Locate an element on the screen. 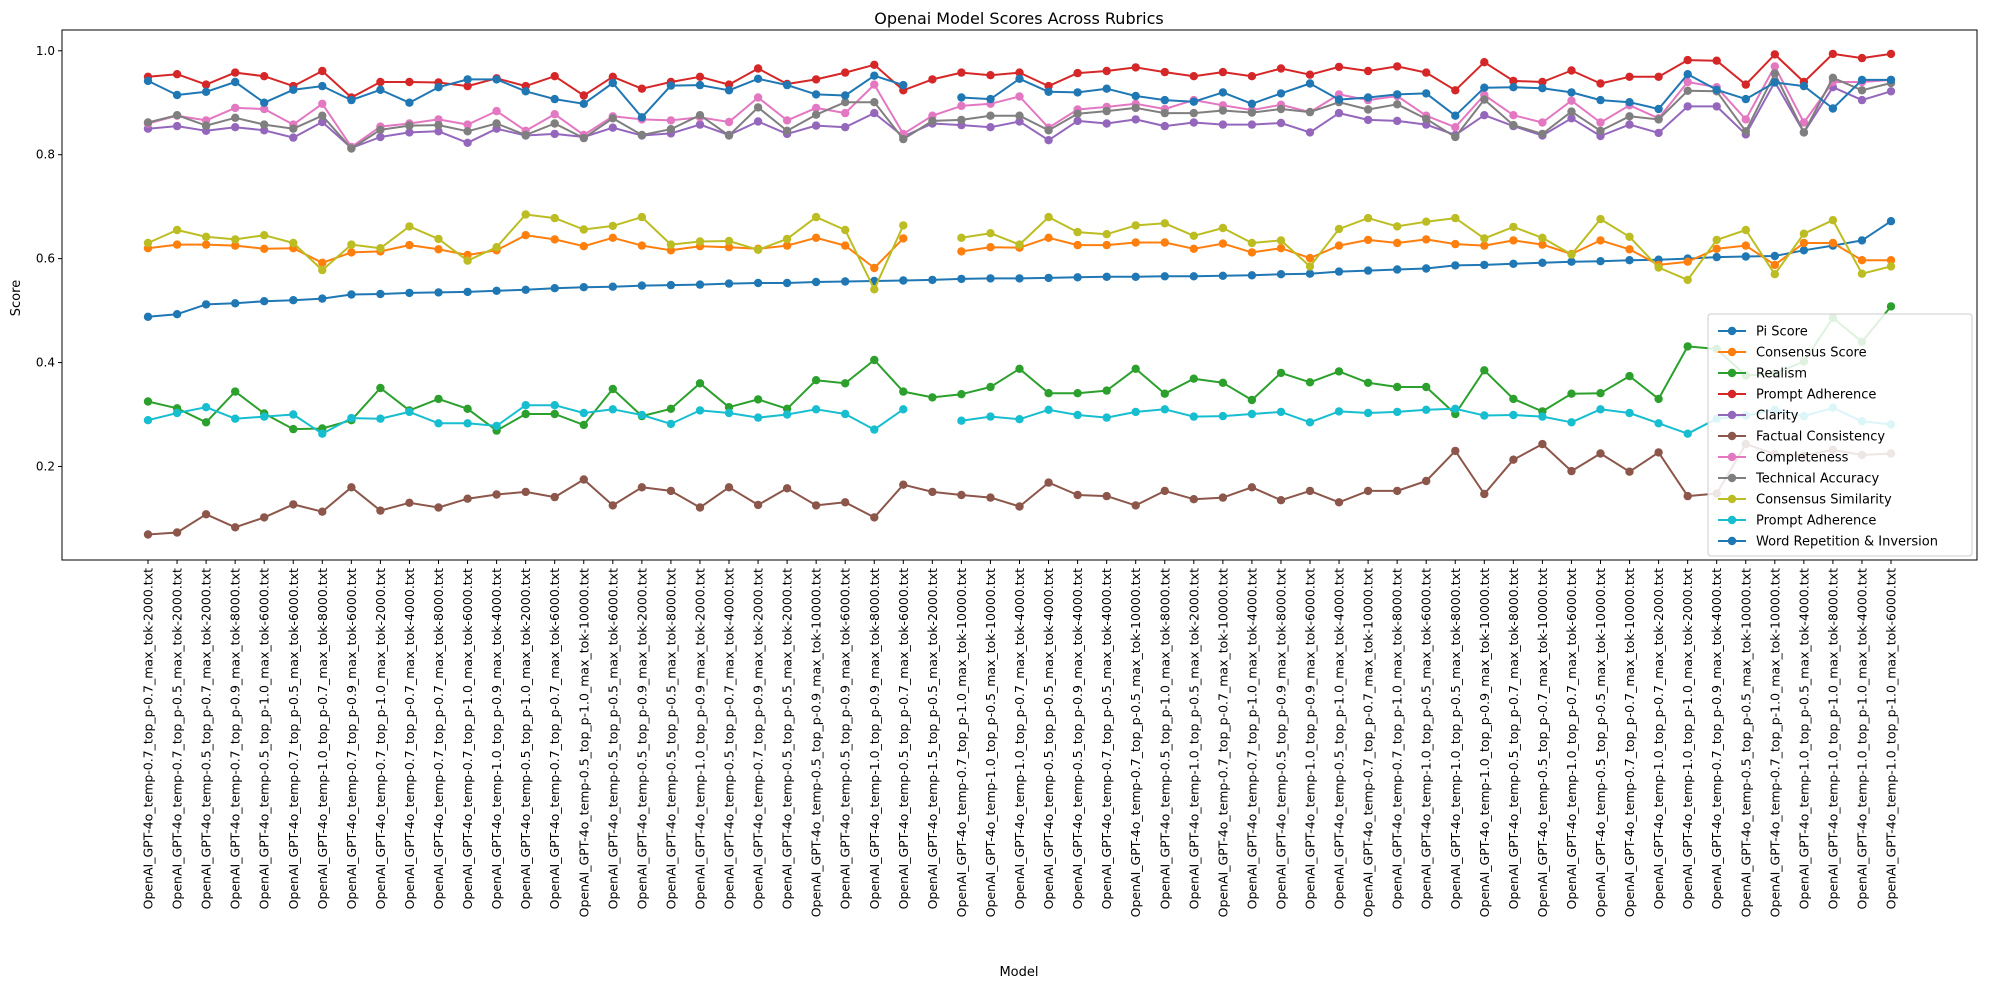 This screenshot has height=993, width=1990. x-axis-label: Model is located at coordinates (1018, 972).